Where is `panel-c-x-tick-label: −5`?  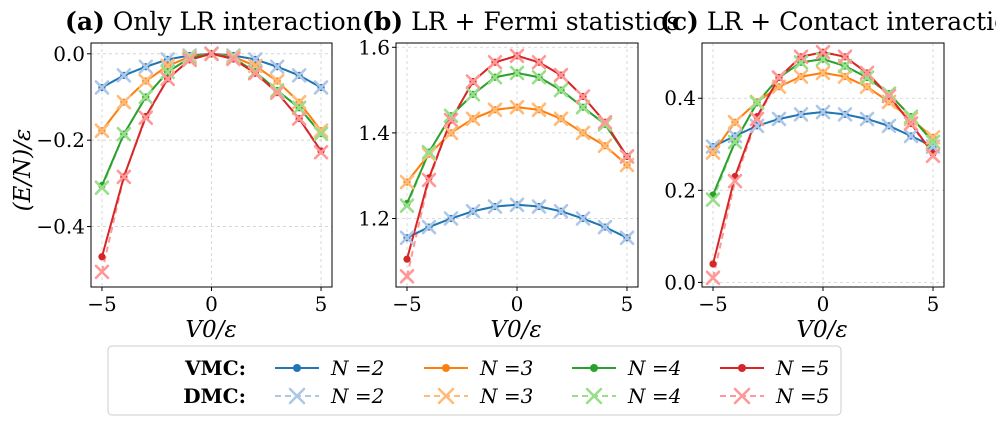 panel-c-x-tick-label: −5 is located at coordinates (712, 304).